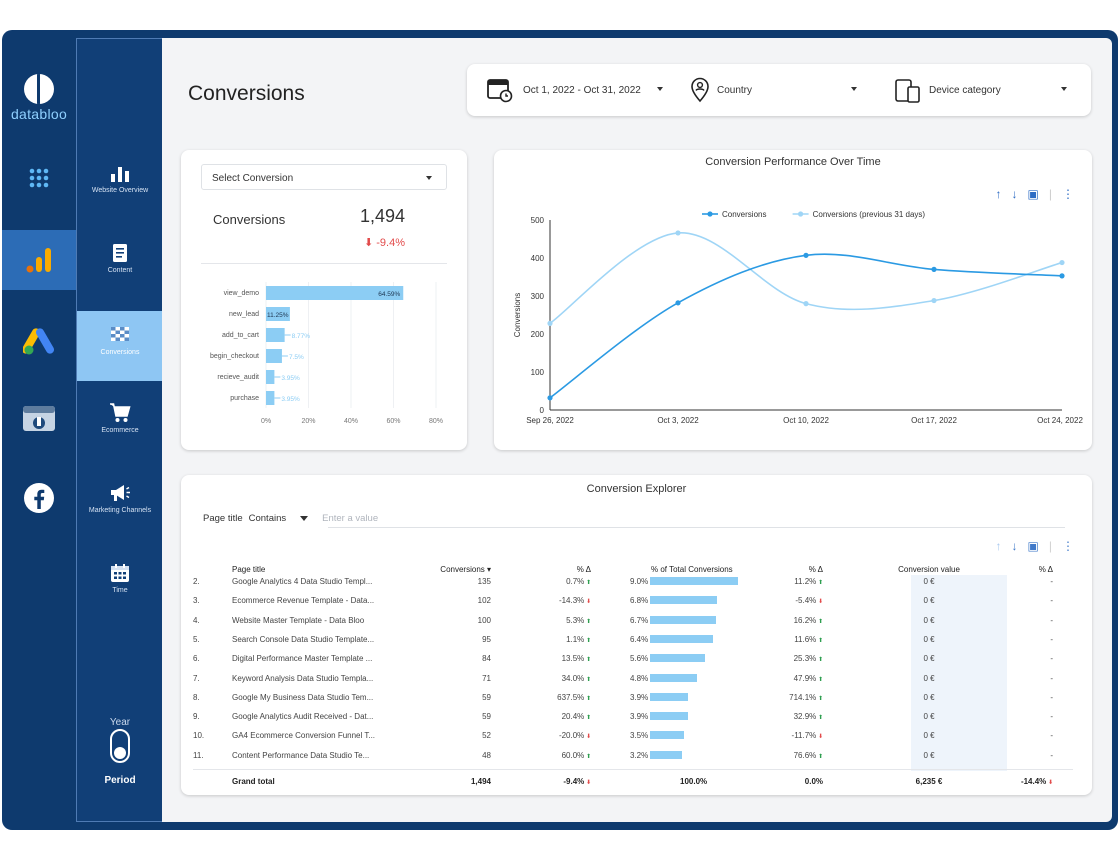 The image size is (1120, 860). What do you see at coordinates (39, 178) in the screenshot?
I see `apps-grid-icon` at bounding box center [39, 178].